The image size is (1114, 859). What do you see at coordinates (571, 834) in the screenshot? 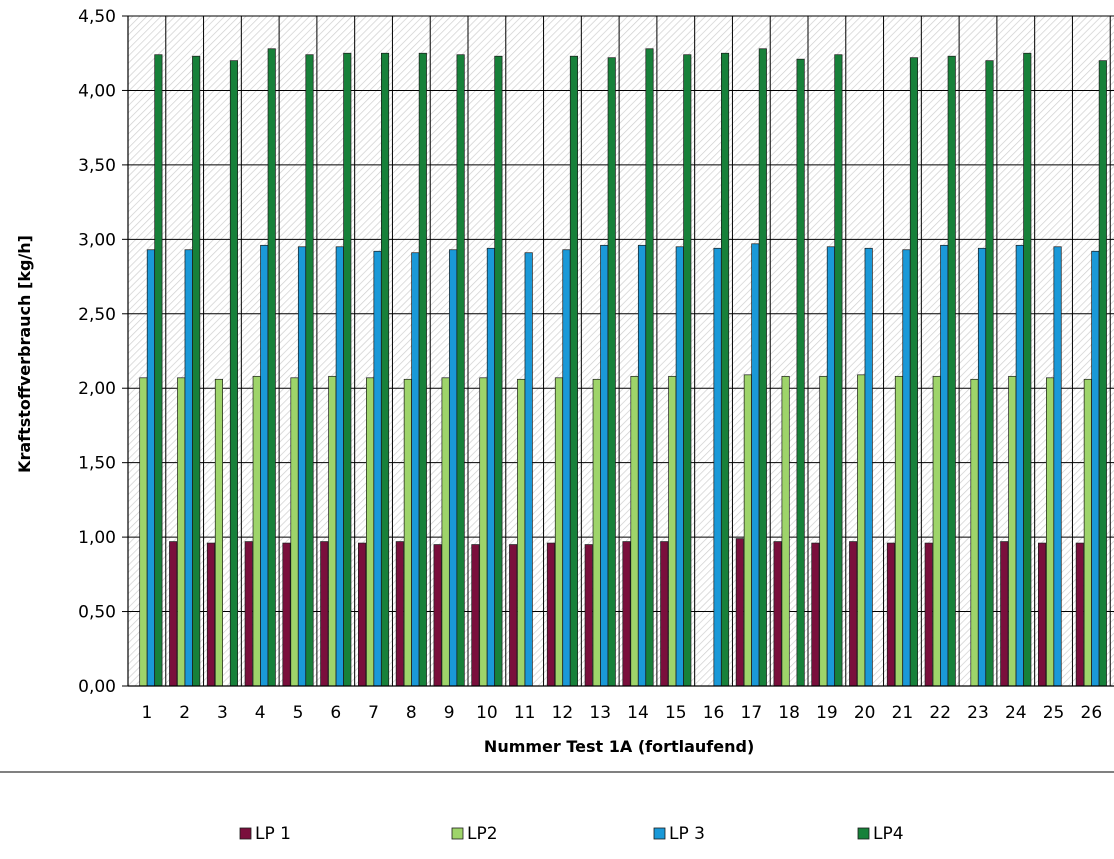
I see `legend: LP 1 LP2 LP 3 LP4` at bounding box center [571, 834].